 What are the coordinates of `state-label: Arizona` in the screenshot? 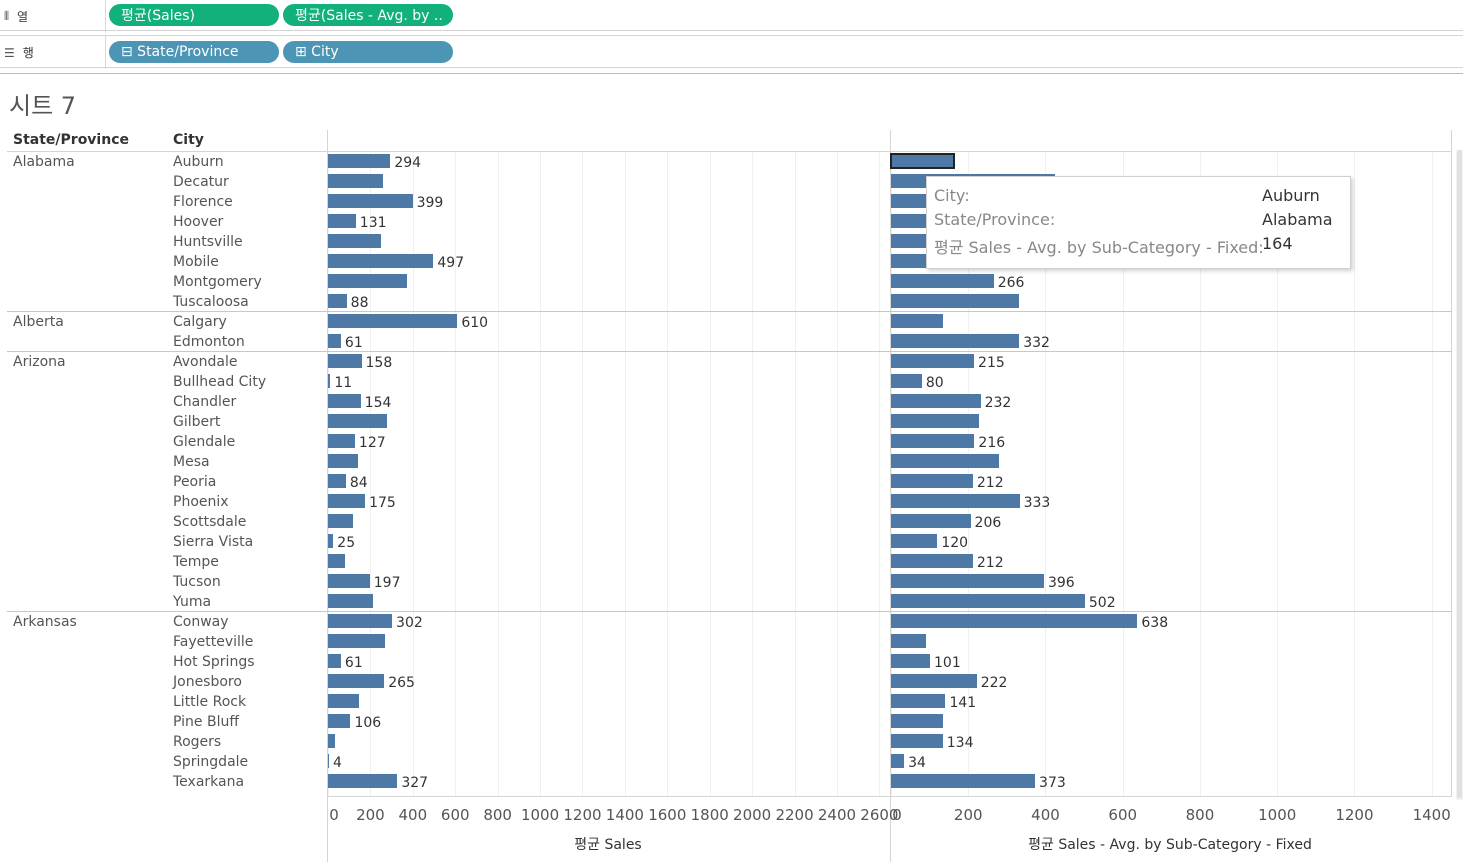 It's located at (39, 362).